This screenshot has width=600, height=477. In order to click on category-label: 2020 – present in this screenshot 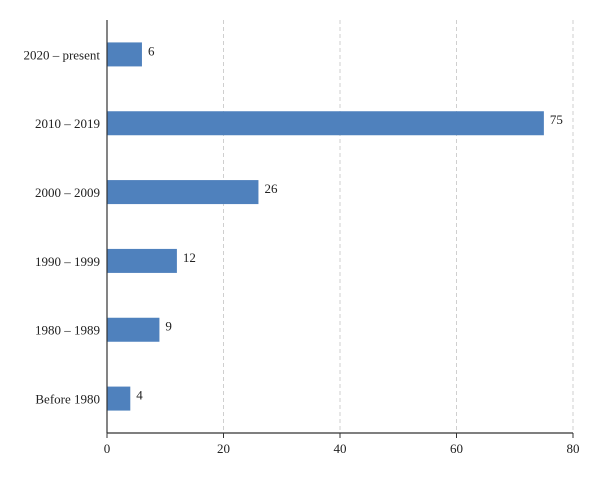, I will do `click(61, 54)`.